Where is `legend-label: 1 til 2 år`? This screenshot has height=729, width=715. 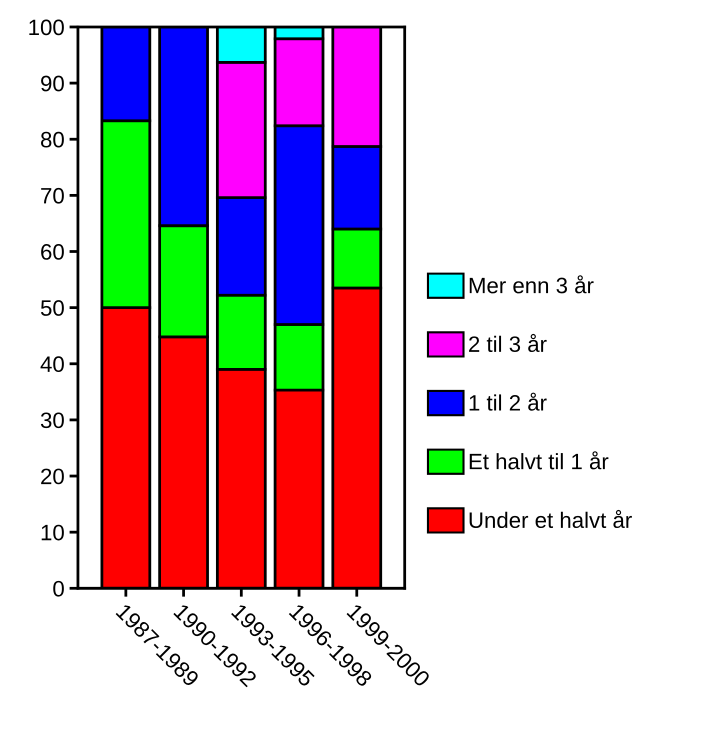 legend-label: 1 til 2 år is located at coordinates (508, 401).